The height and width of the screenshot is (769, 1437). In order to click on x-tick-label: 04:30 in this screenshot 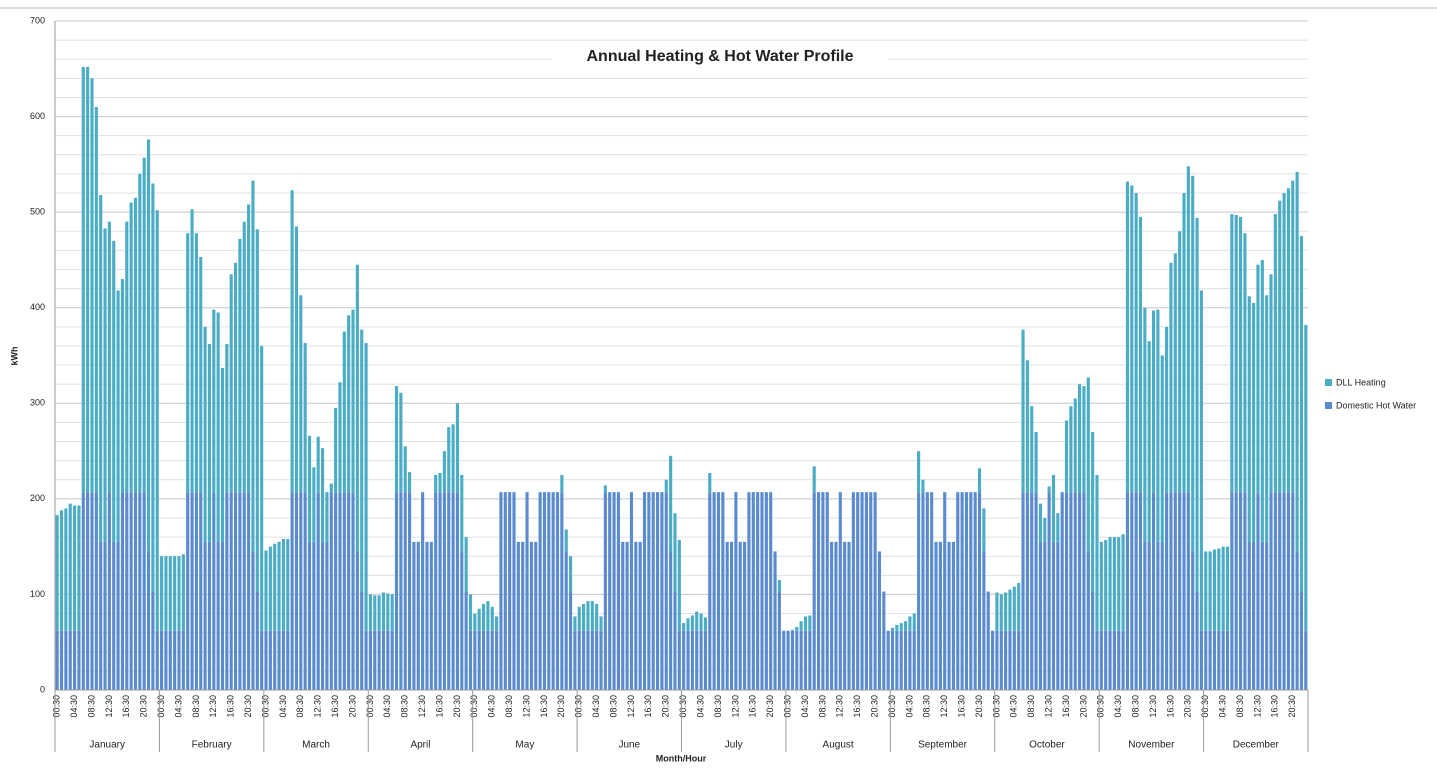, I will do `click(283, 706)`.